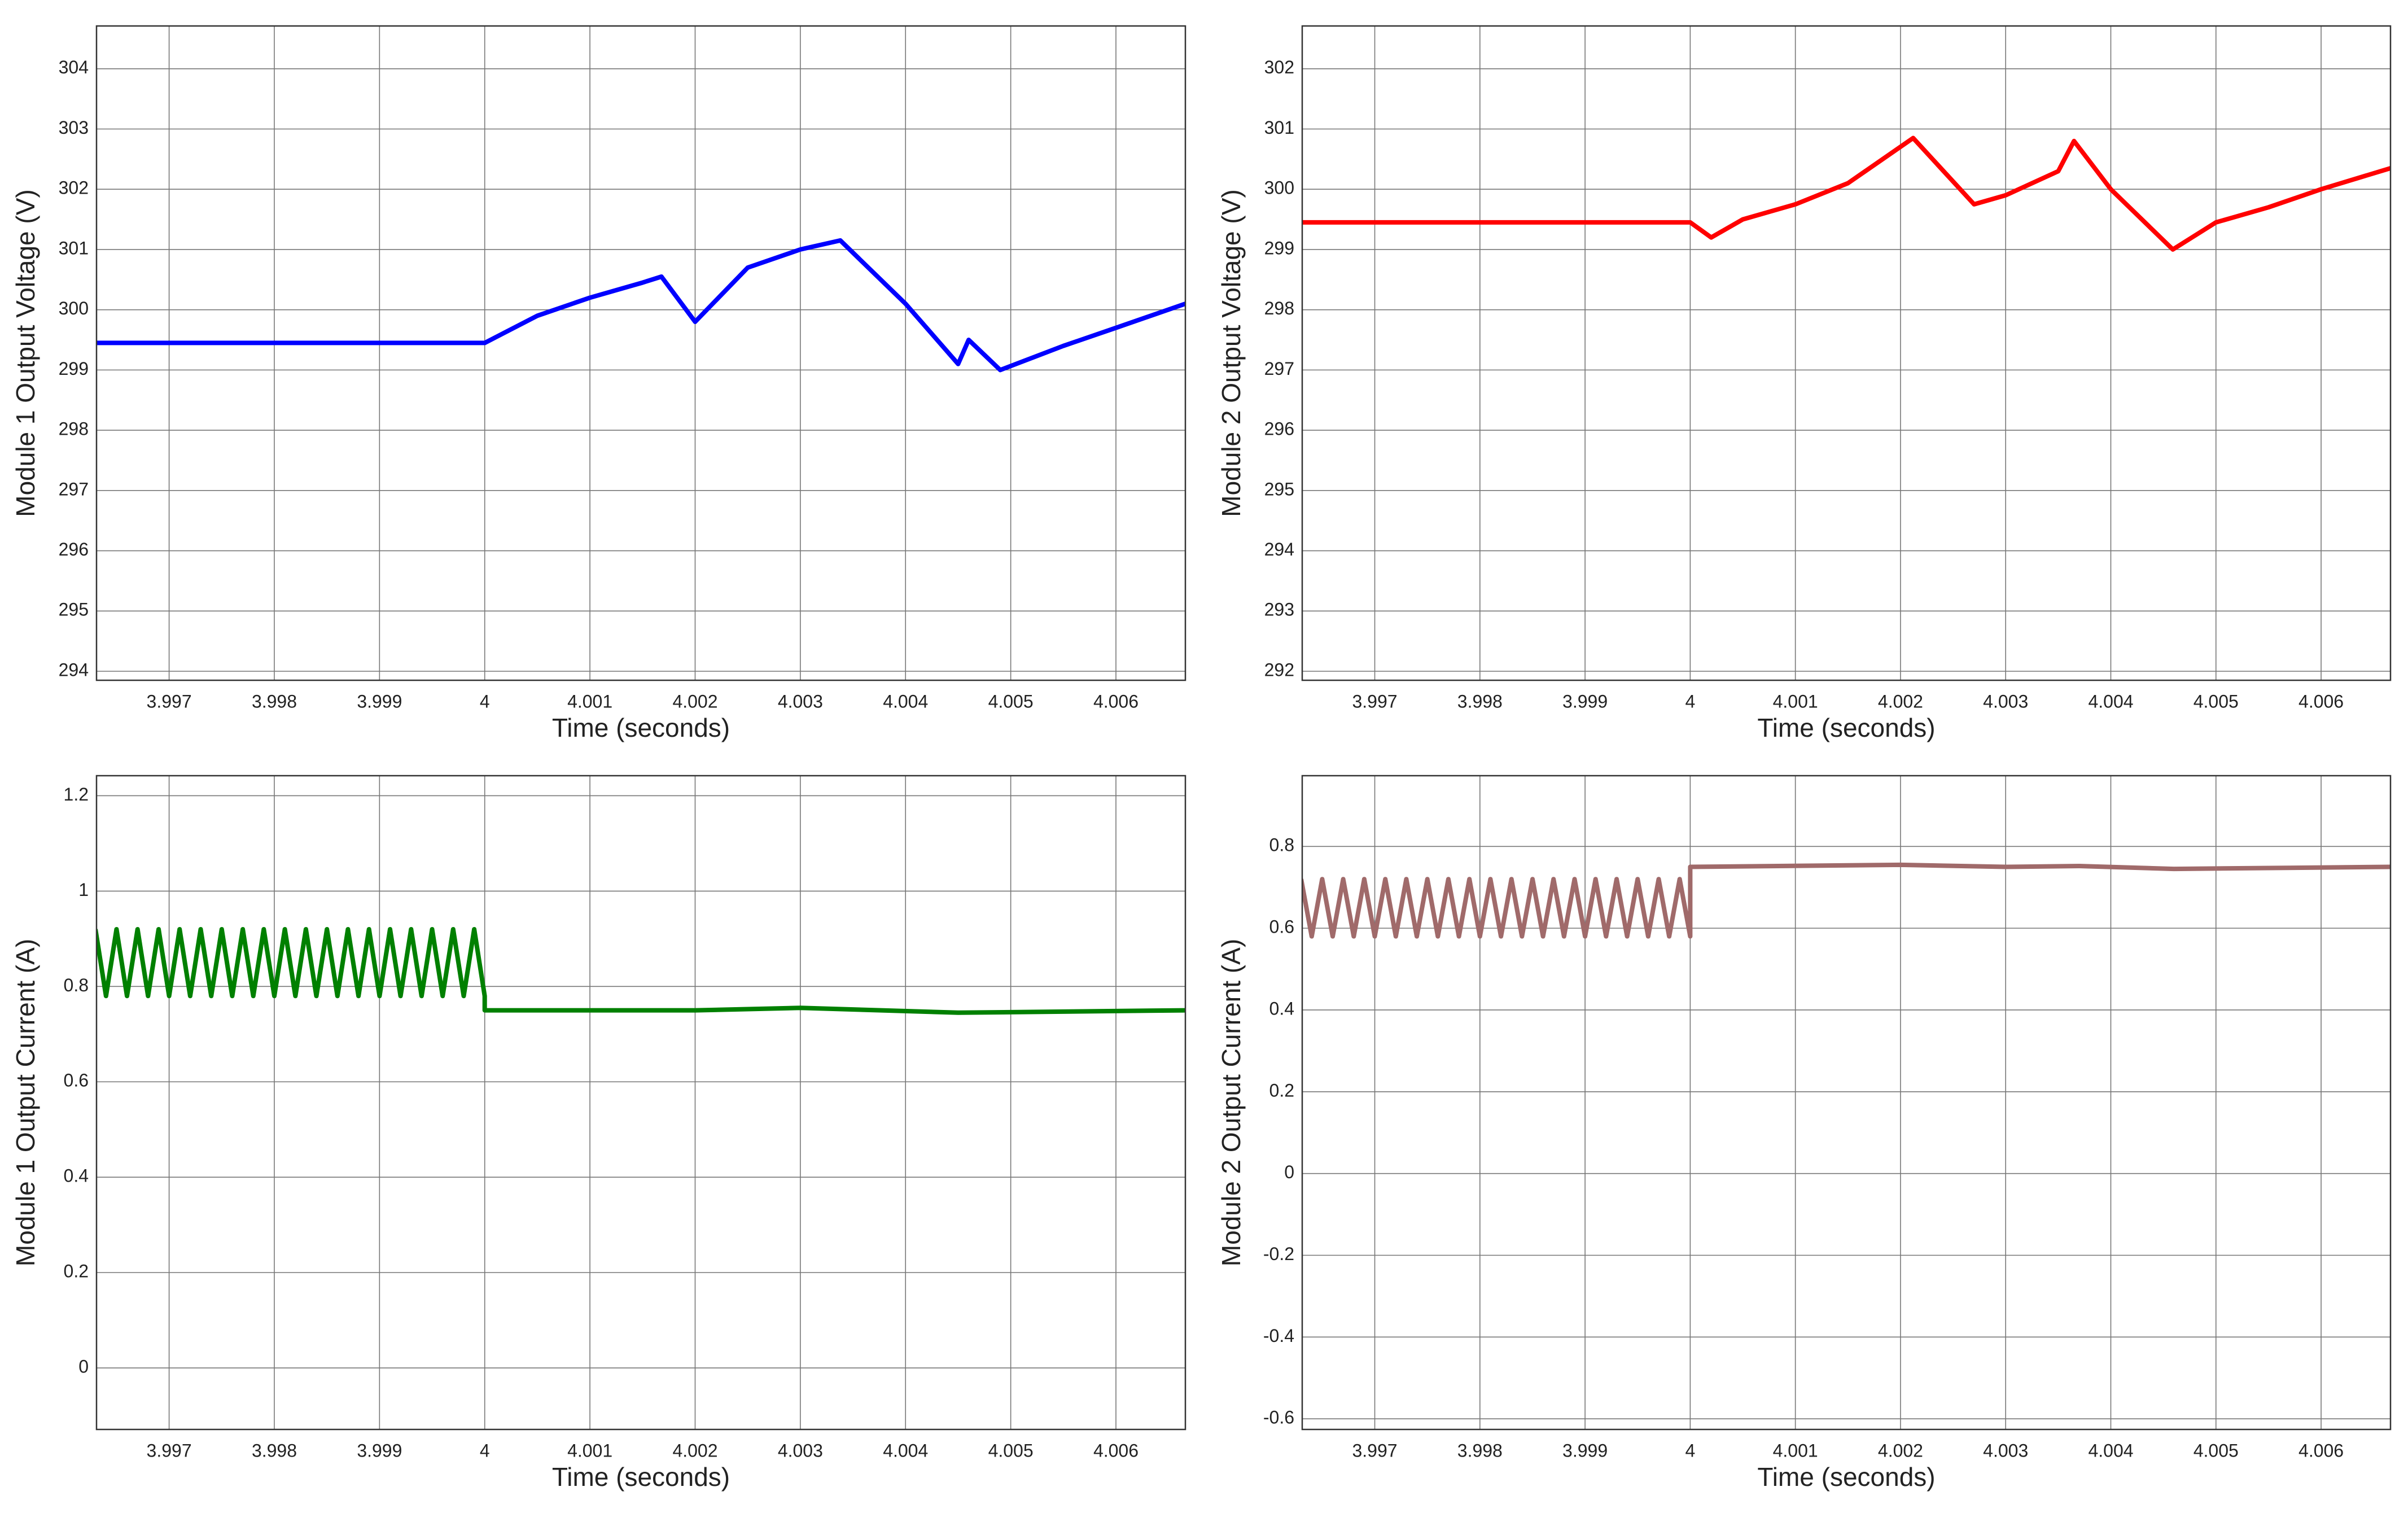 The image size is (2408, 1513). I want to click on y-axis-label: Module 2 Output Voltage (V), so click(1231, 353).